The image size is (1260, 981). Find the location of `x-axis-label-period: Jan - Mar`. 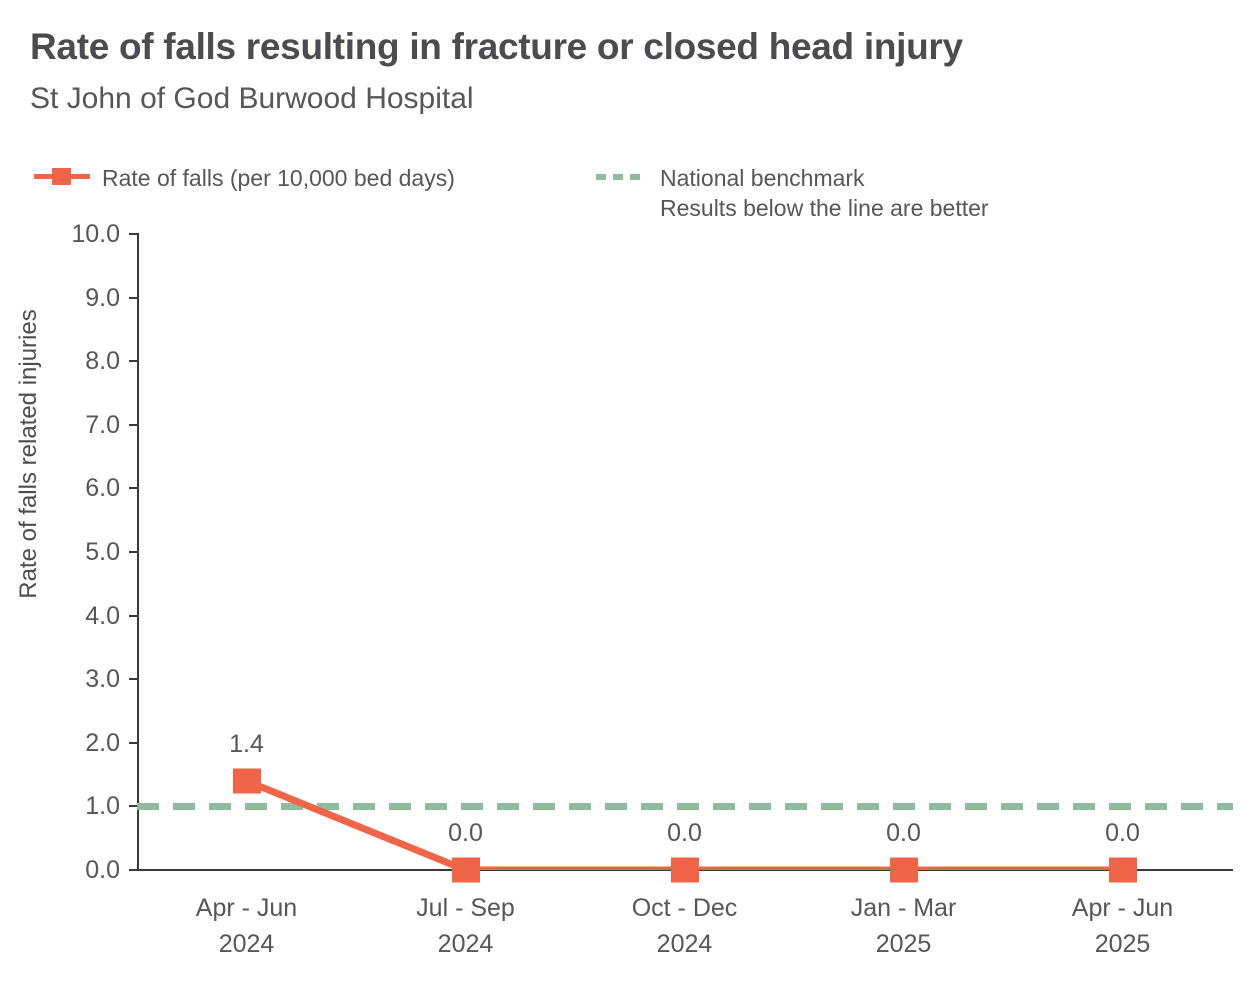

x-axis-label-period: Jan - Mar is located at coordinates (903, 908).